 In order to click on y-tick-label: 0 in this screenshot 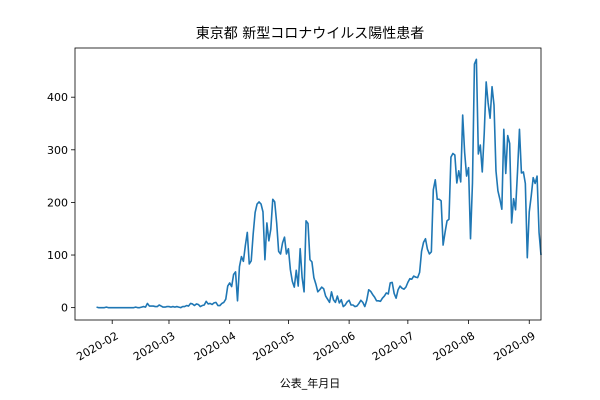, I will do `click(64, 308)`.